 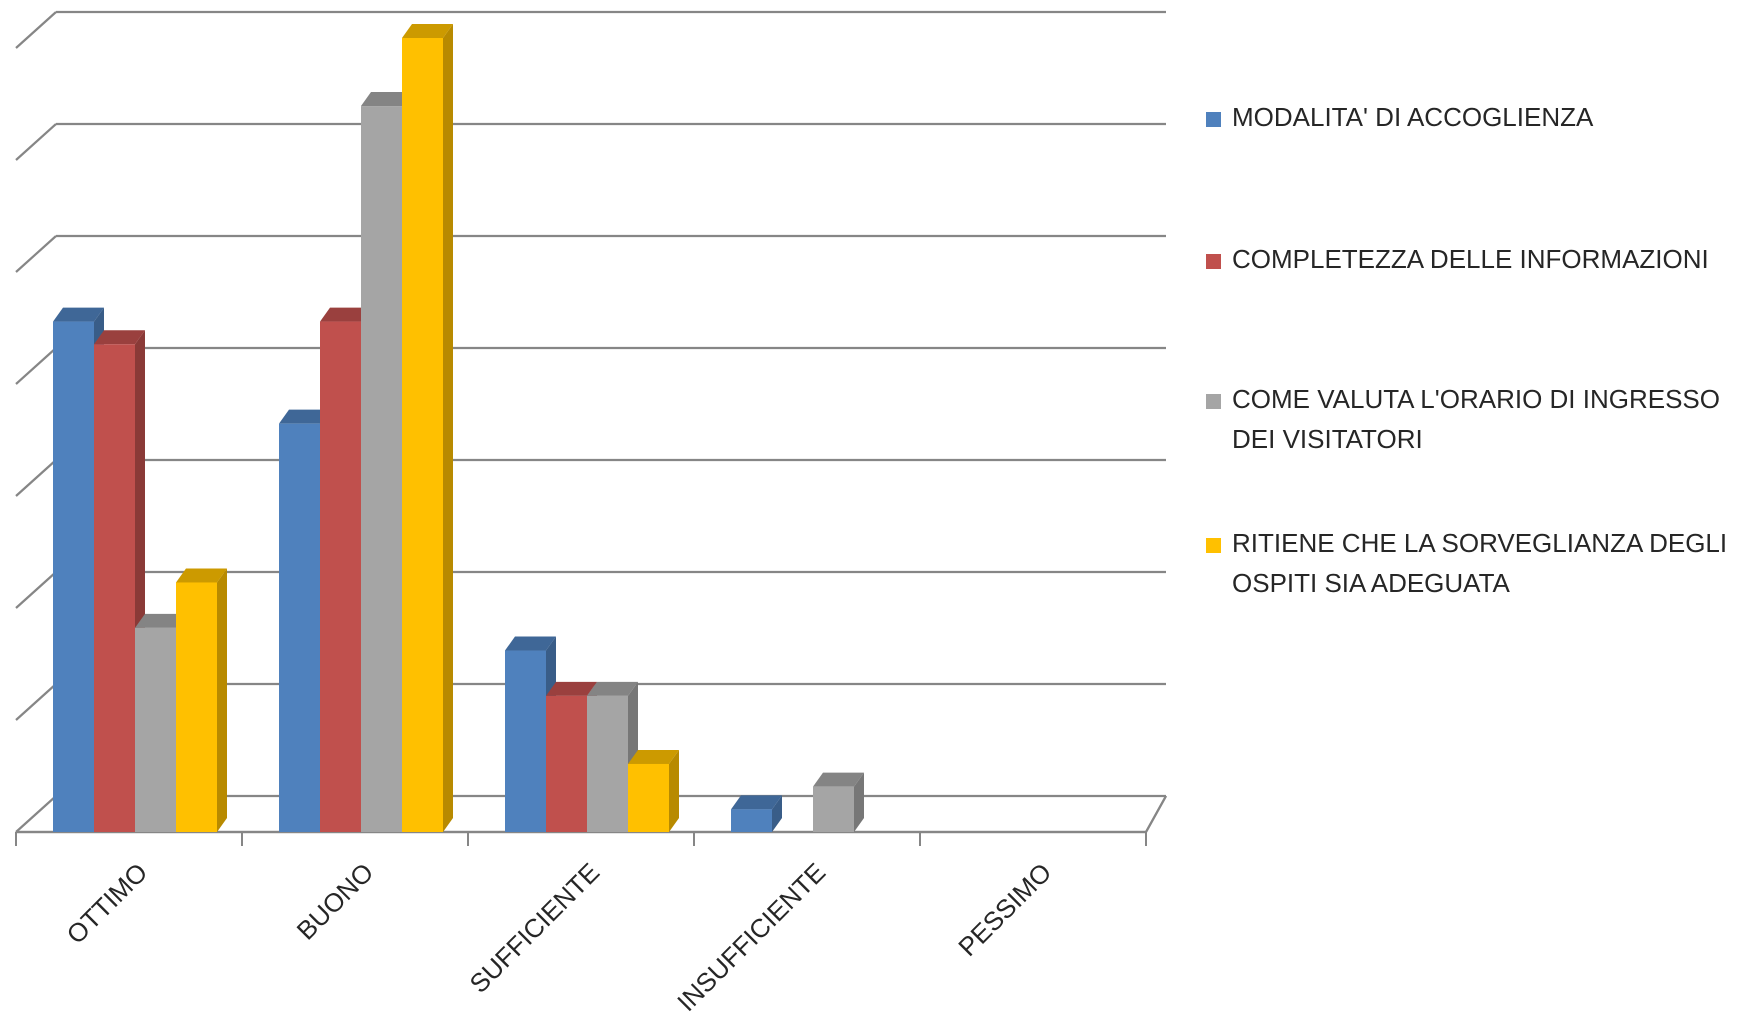 What do you see at coordinates (1413, 117) in the screenshot?
I see `legend-label: MODALITA' DI ACCOGLIENZA` at bounding box center [1413, 117].